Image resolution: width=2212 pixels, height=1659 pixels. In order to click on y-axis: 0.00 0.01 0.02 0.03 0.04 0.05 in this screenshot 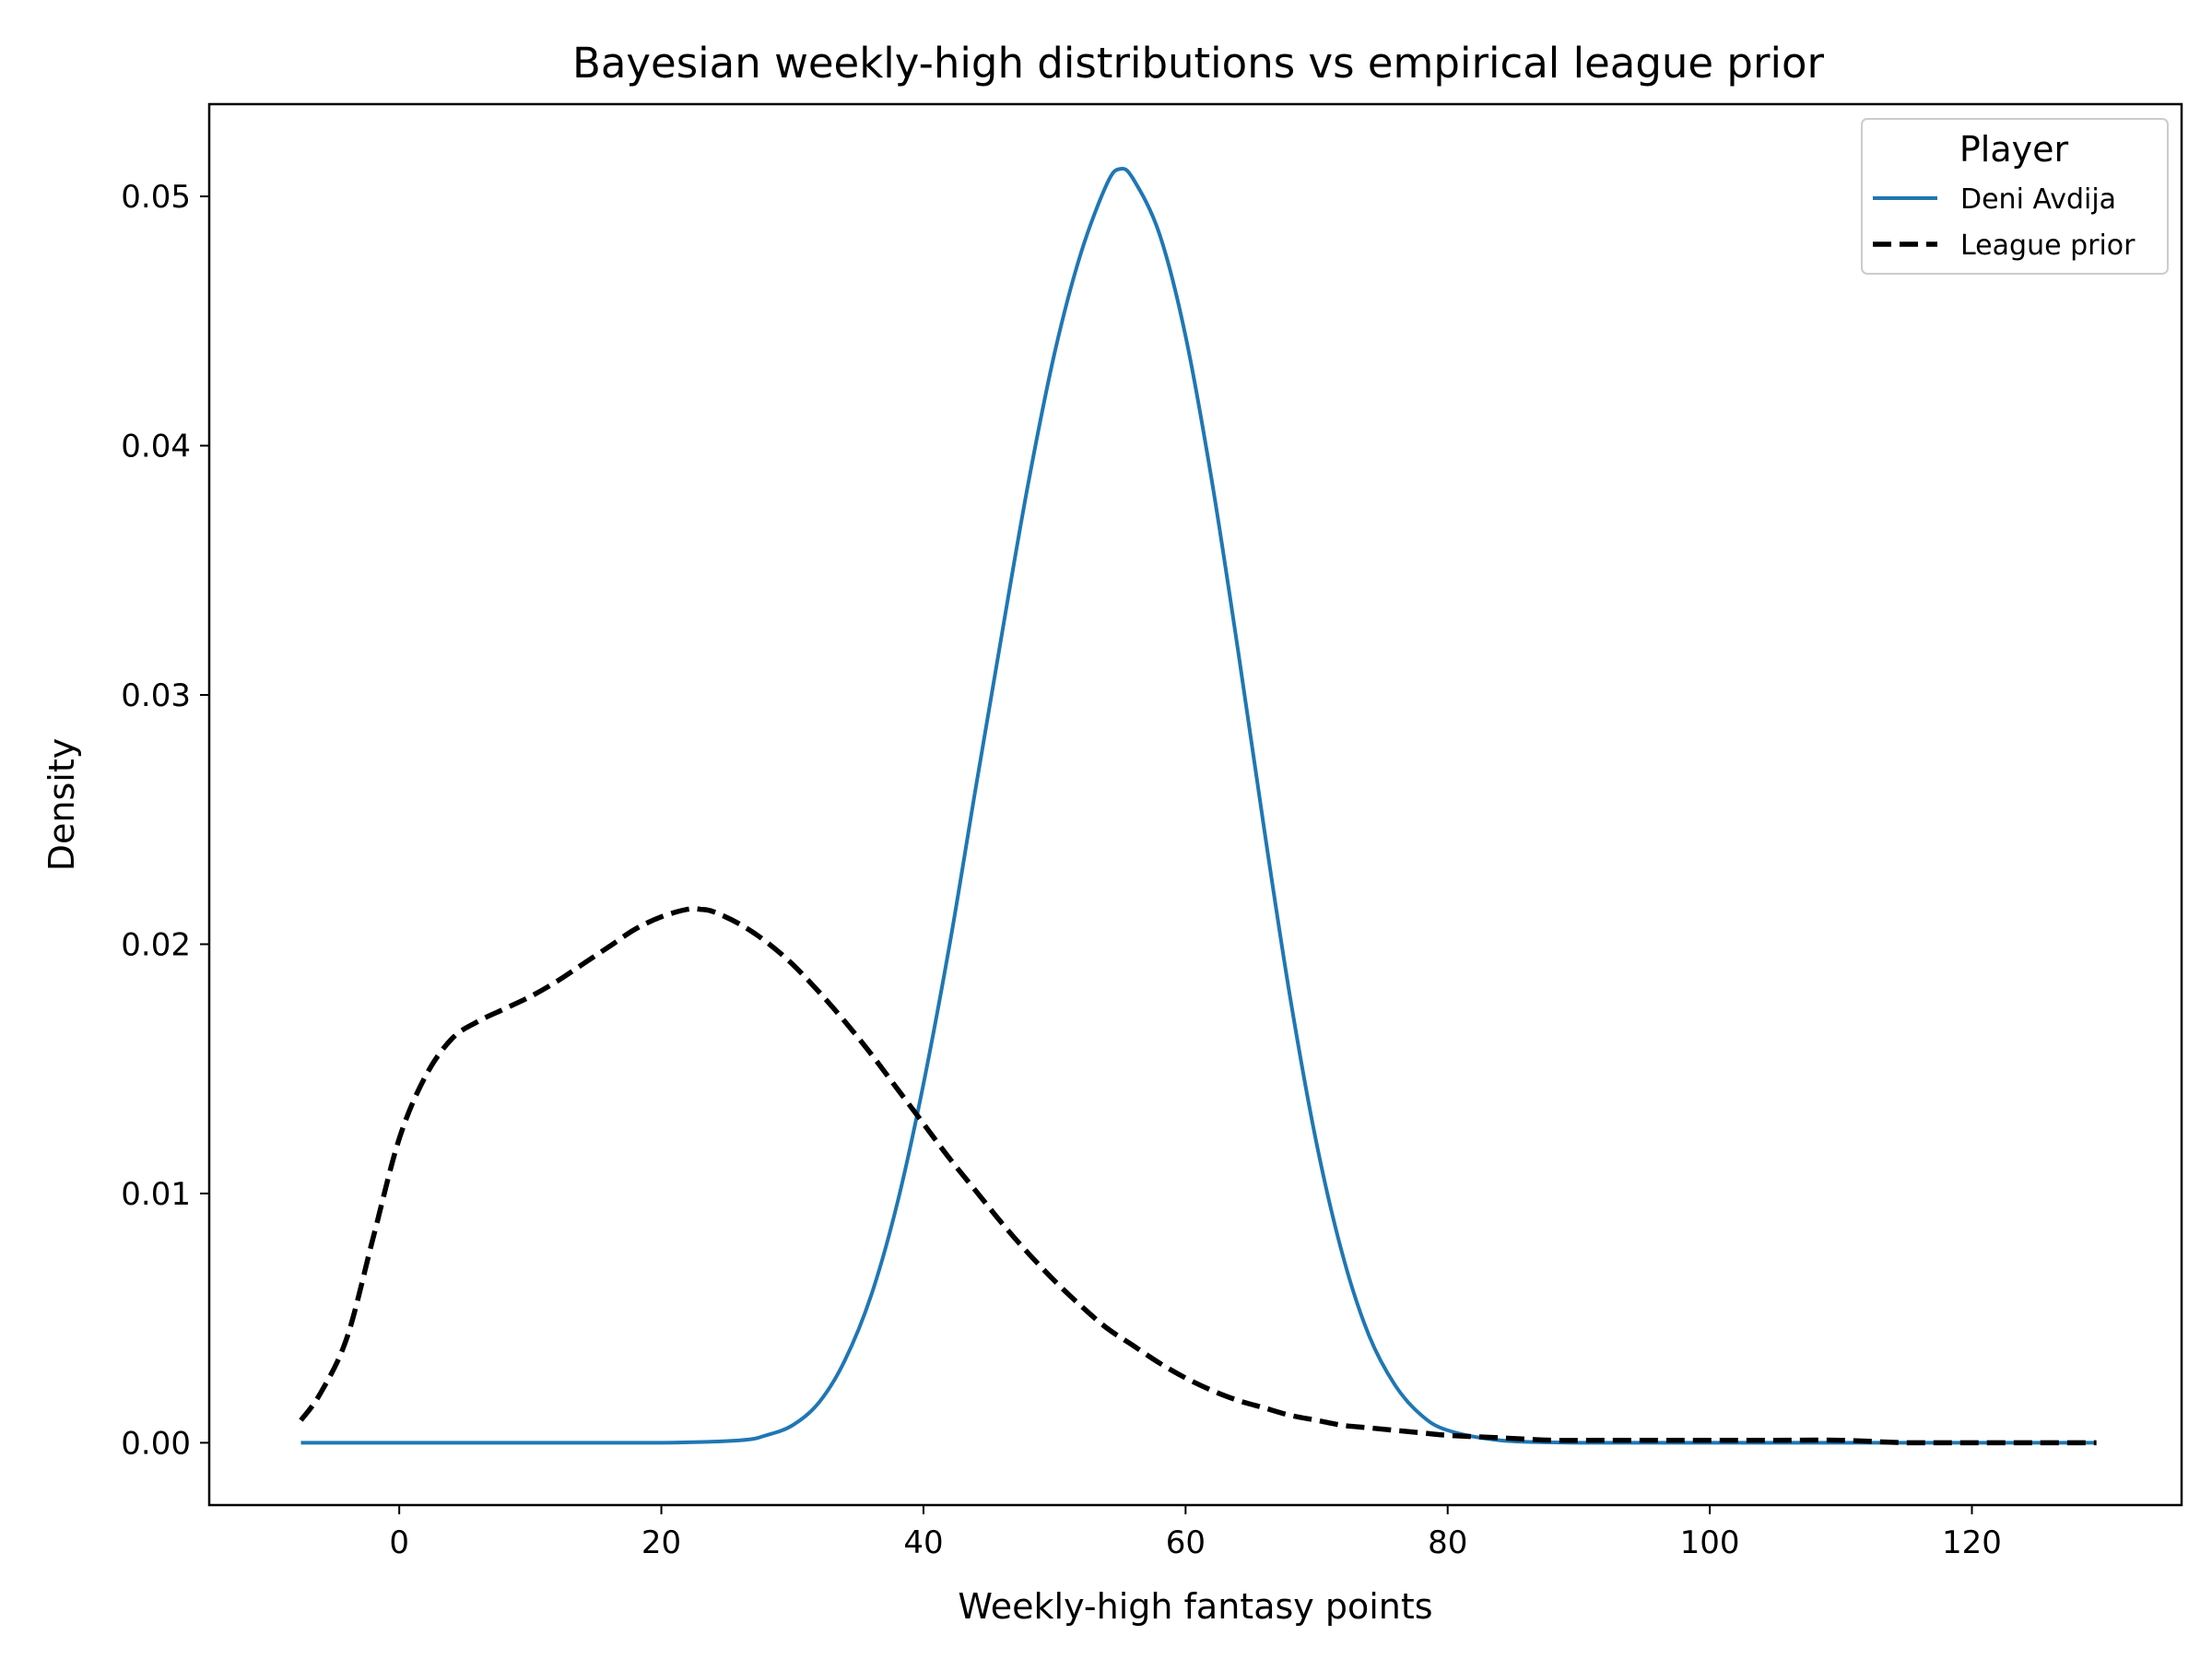, I will do `click(165, 820)`.